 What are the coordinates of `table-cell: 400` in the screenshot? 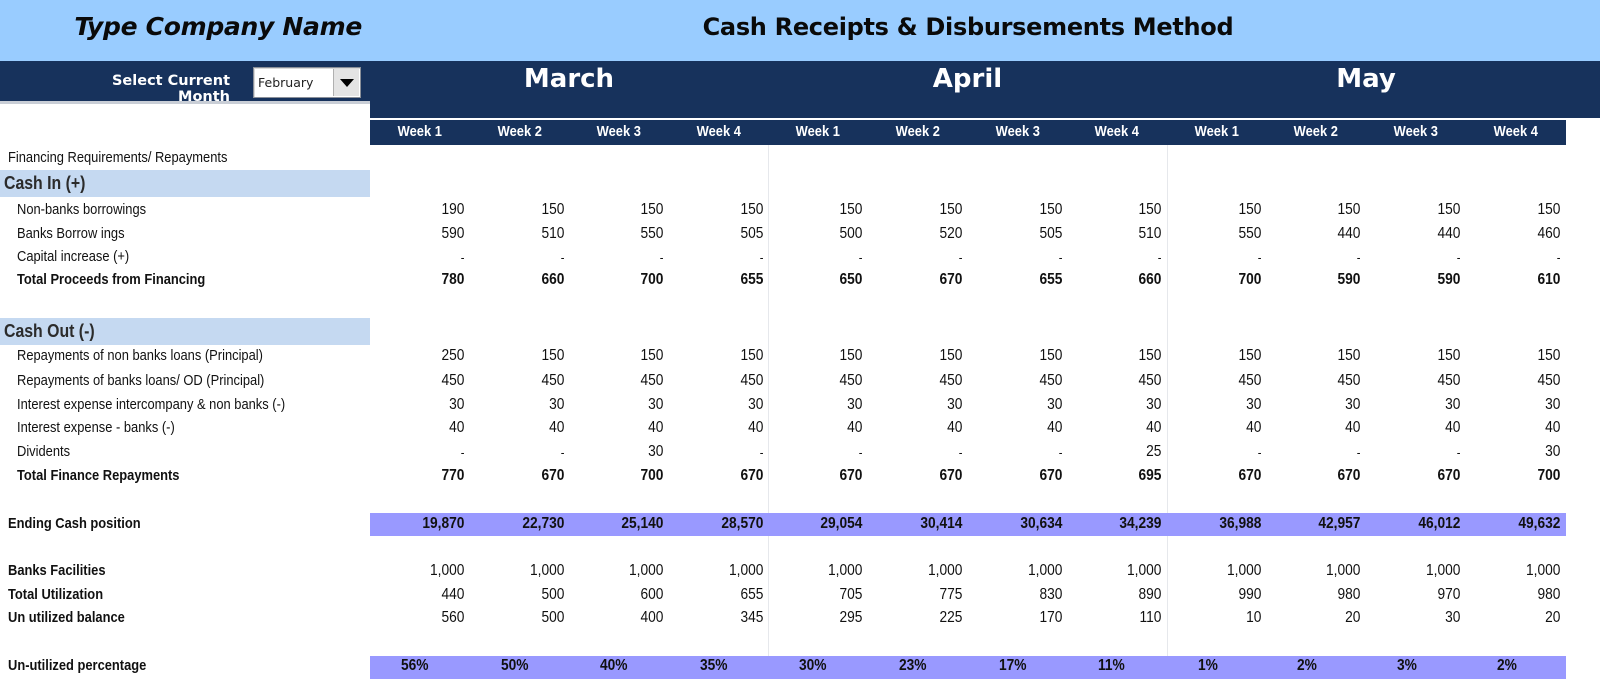 It's located at (652, 617).